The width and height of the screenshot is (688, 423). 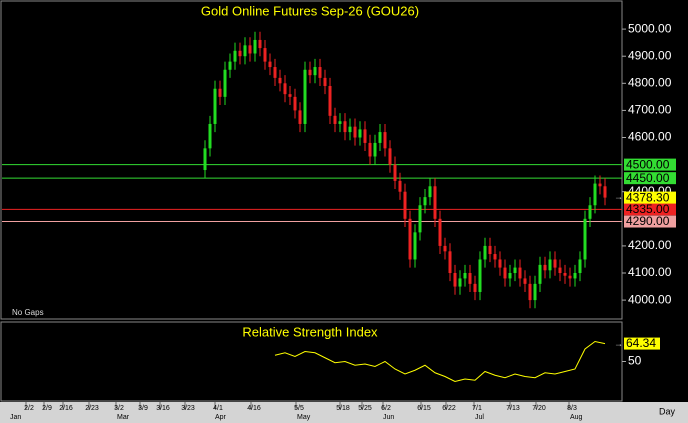 What do you see at coordinates (642, 343) in the screenshot?
I see `rsi-tag` at bounding box center [642, 343].